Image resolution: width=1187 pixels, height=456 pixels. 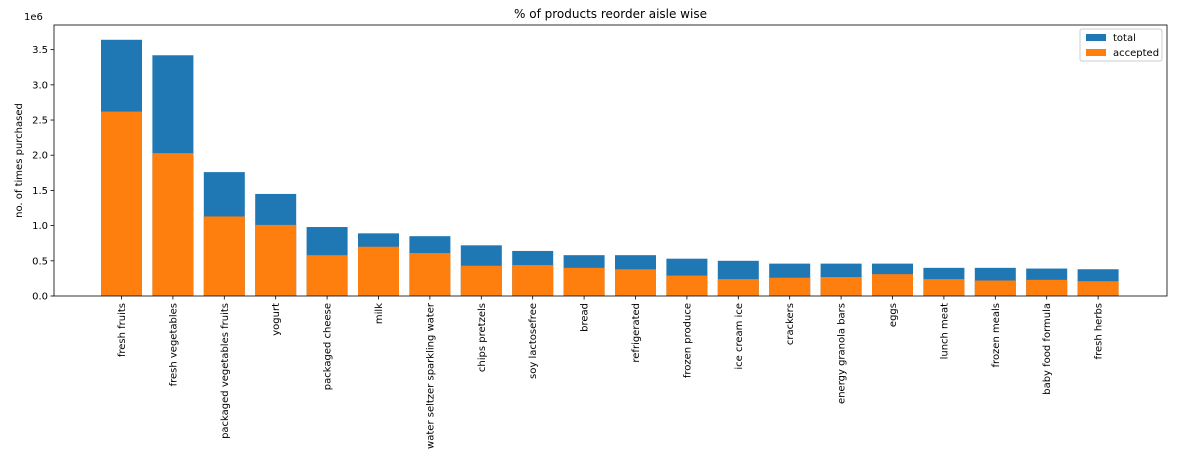 I want to click on x-tick-label: yogurt, so click(x=276, y=319).